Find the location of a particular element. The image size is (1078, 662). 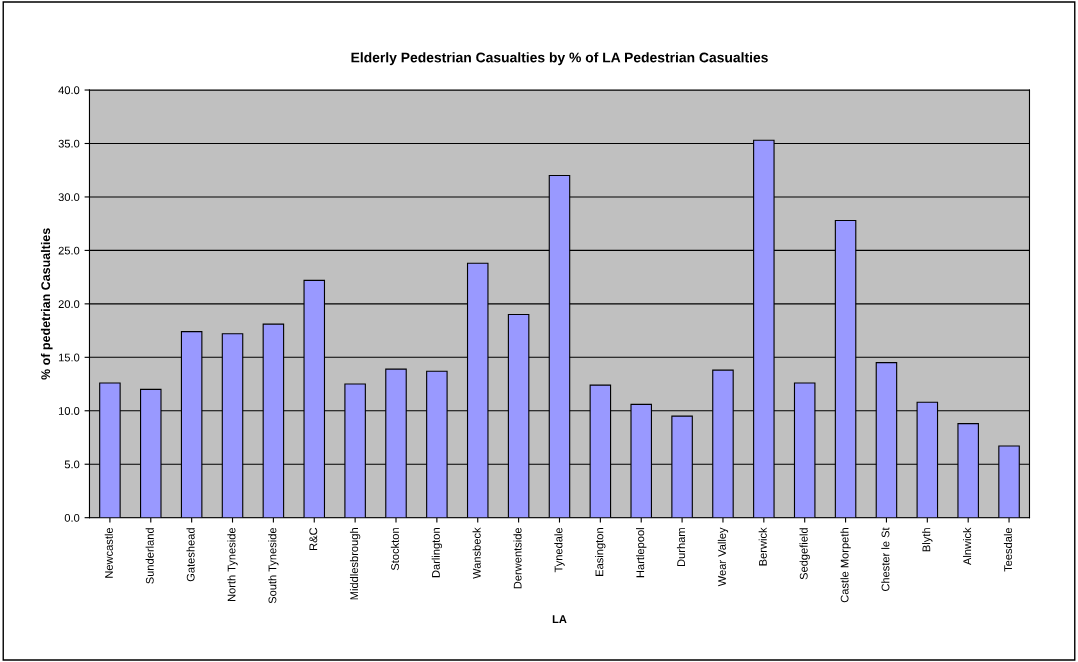

x-tick-label: R&C is located at coordinates (313, 538).